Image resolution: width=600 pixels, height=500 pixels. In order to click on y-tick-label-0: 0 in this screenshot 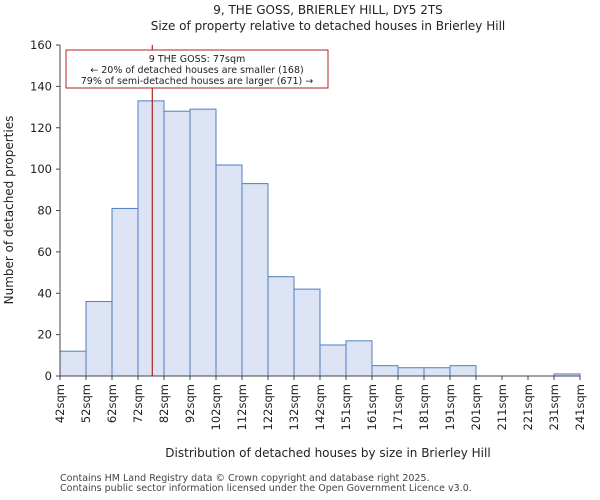, I will do `click(48, 376)`.